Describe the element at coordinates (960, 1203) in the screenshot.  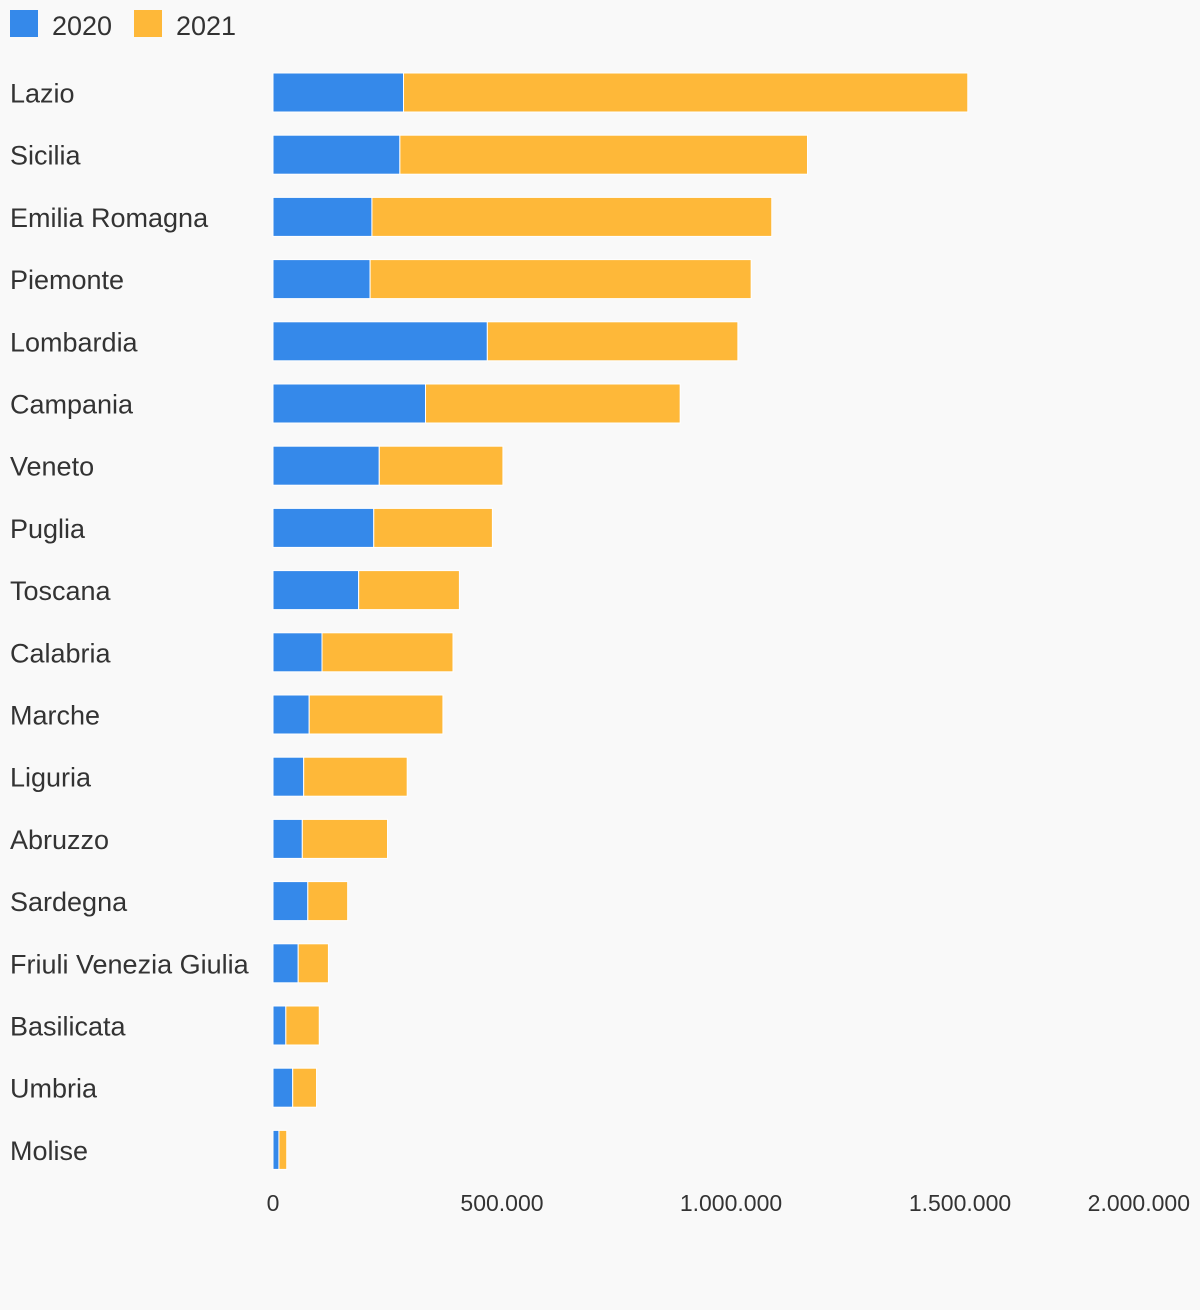
I see `x-tick-label-3: 1.500.000` at that location.